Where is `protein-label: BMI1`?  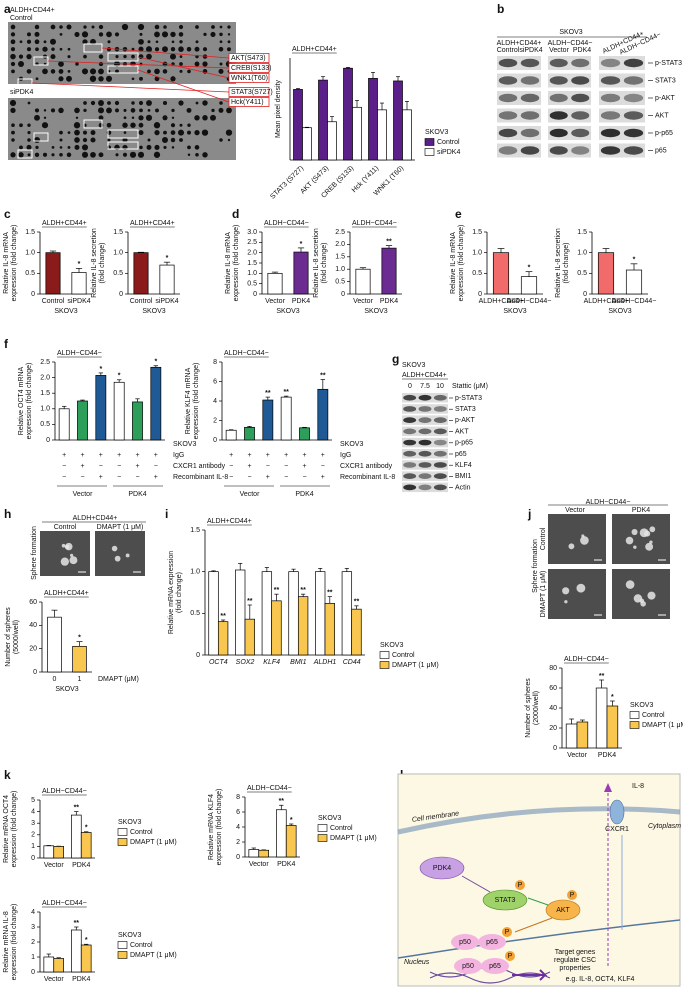 protein-label: BMI1 is located at coordinates (463, 476).